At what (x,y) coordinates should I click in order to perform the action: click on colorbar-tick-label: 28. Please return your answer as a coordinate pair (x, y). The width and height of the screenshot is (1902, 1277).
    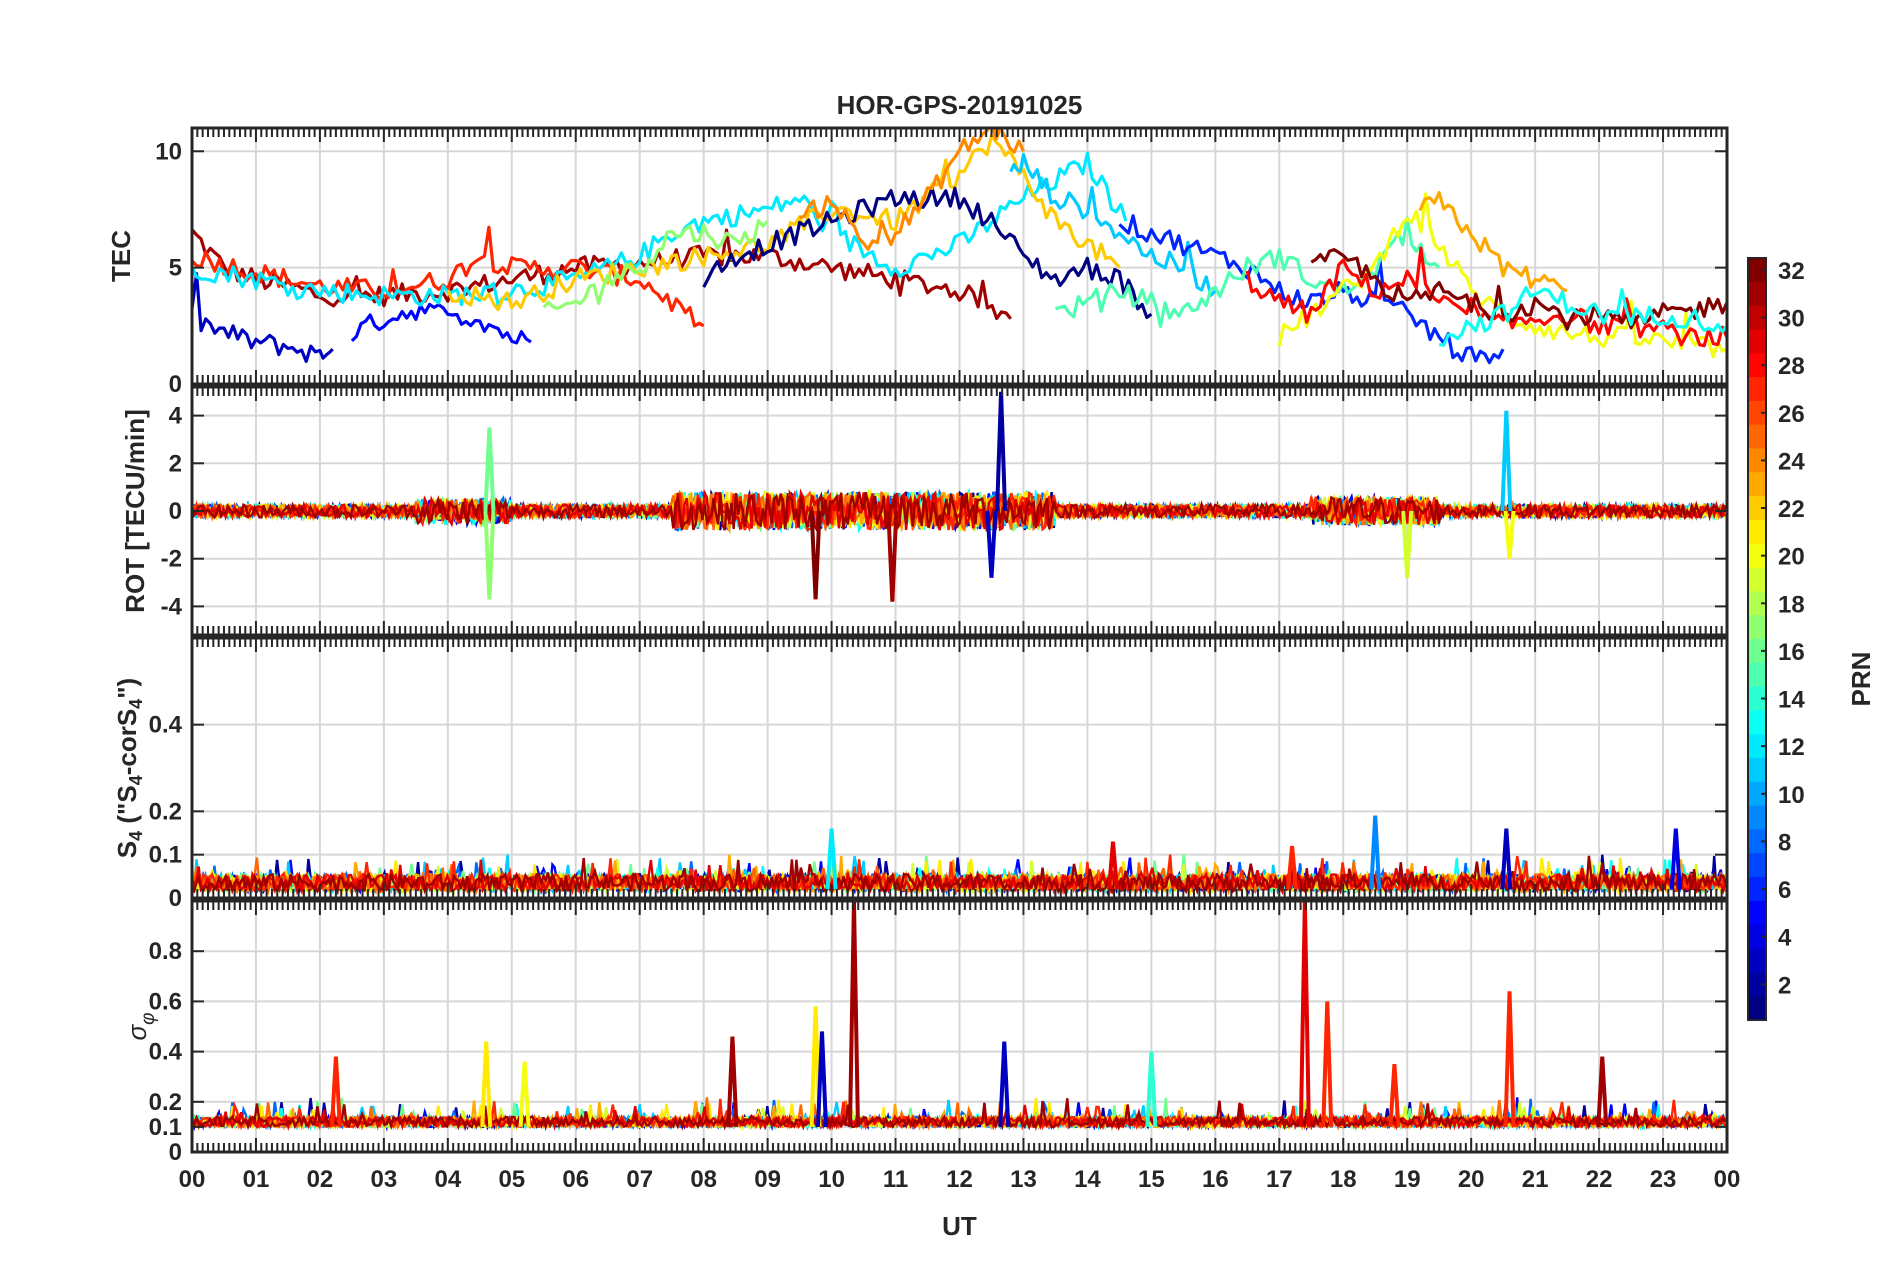
    Looking at the image, I should click on (1791, 366).